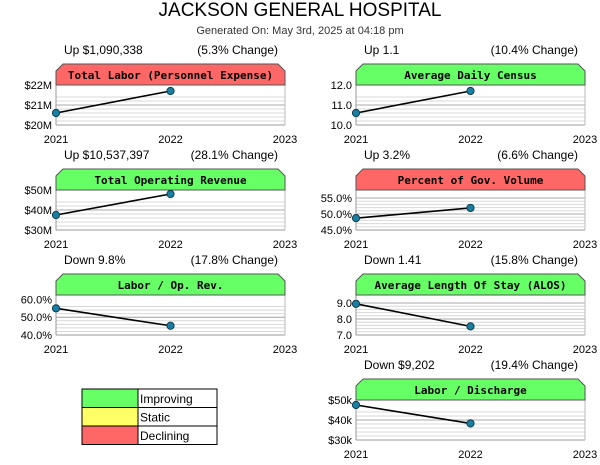  I want to click on y-tick-label: $22M, so click(38, 86).